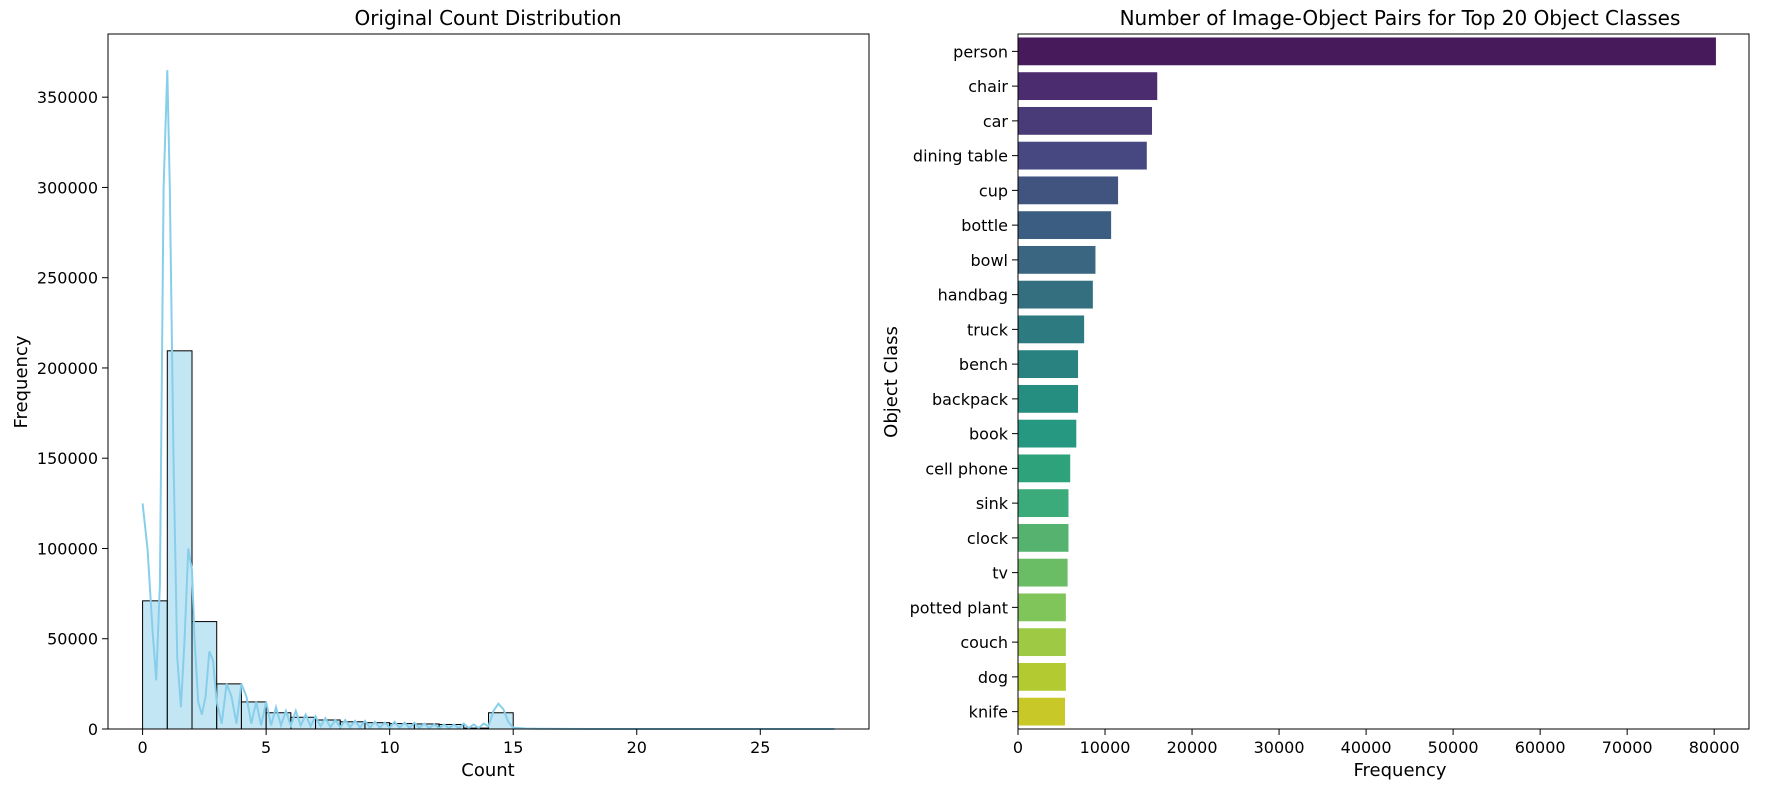 This screenshot has height=790, width=1790. What do you see at coordinates (988, 538) in the screenshot?
I see `class-label: clock` at bounding box center [988, 538].